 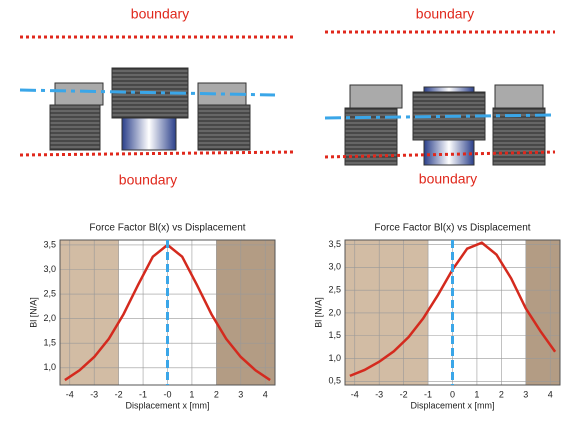 What do you see at coordinates (149, 134) in the screenshot?
I see `cylinder` at bounding box center [149, 134].